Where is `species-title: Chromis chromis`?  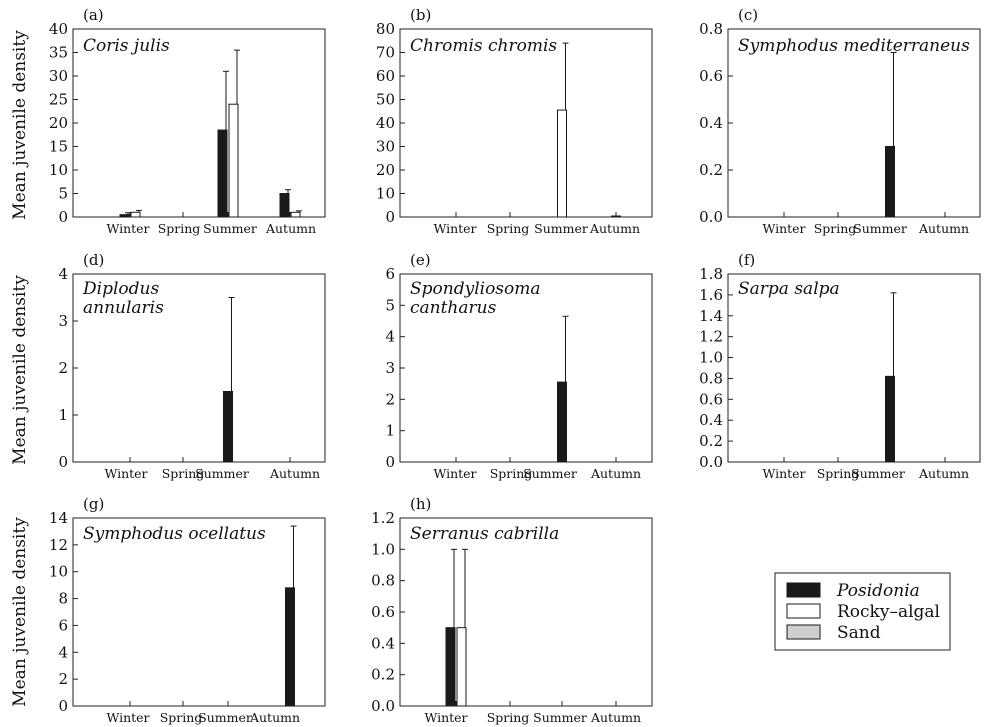
species-title: Chromis chromis is located at coordinates (483, 46).